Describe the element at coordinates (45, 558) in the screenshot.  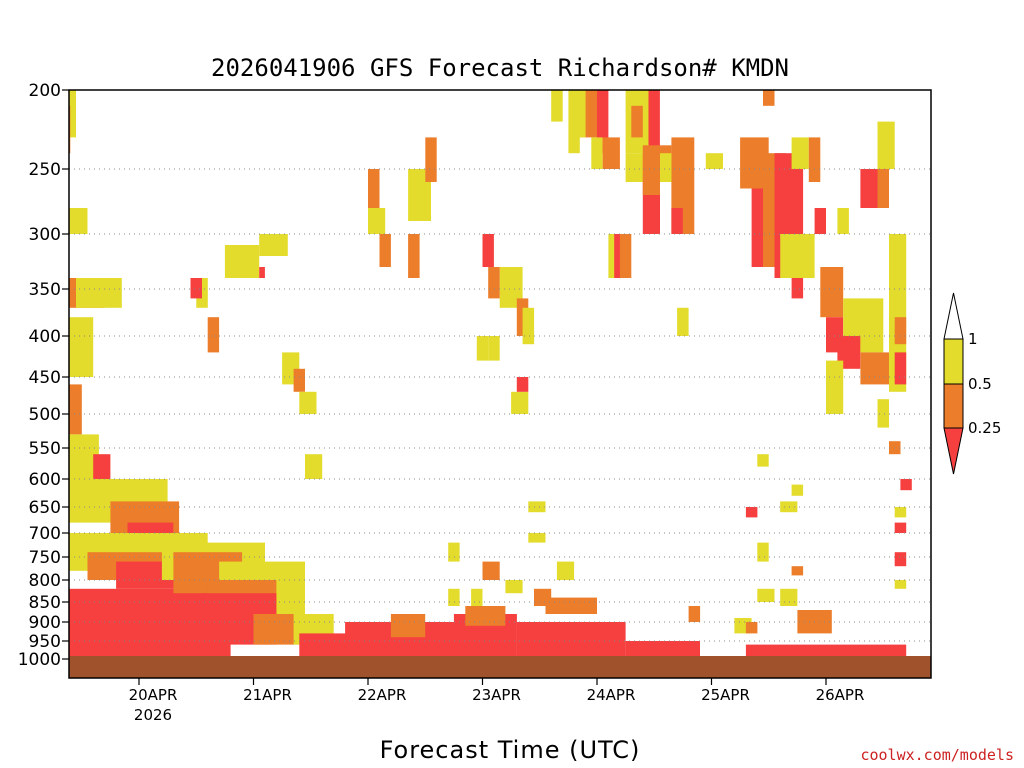
I see `y-tick-label: 750` at that location.